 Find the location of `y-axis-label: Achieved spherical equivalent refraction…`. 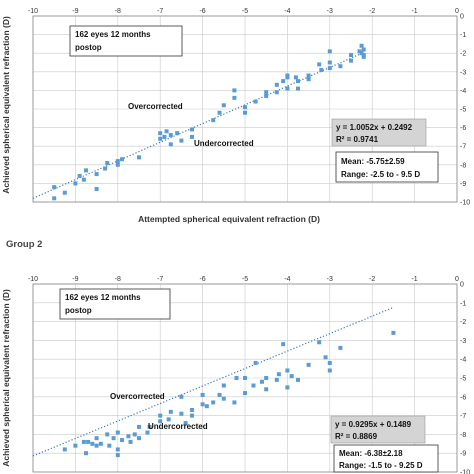

y-axis-label: Achieved spherical equivalent refraction… is located at coordinates (6, 105).